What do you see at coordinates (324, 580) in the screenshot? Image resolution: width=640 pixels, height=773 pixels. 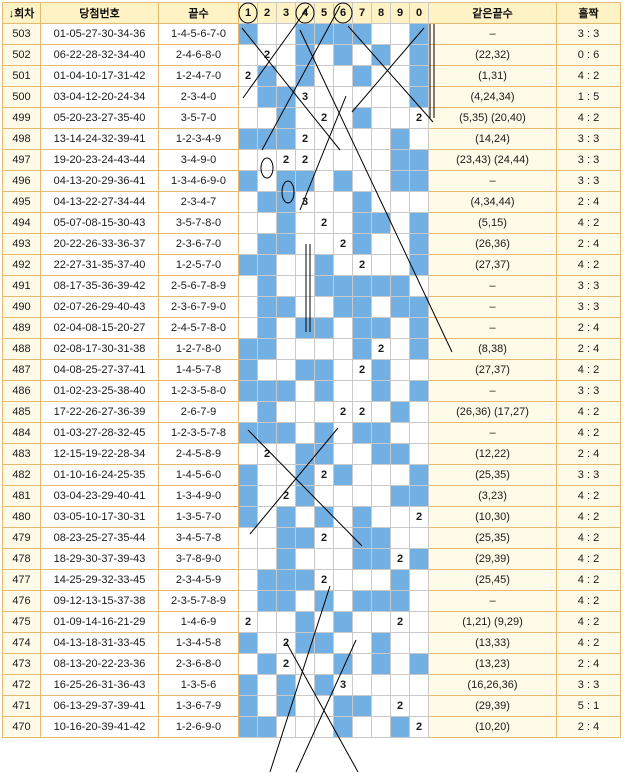 I see `digit-count-cell-5: 2` at bounding box center [324, 580].